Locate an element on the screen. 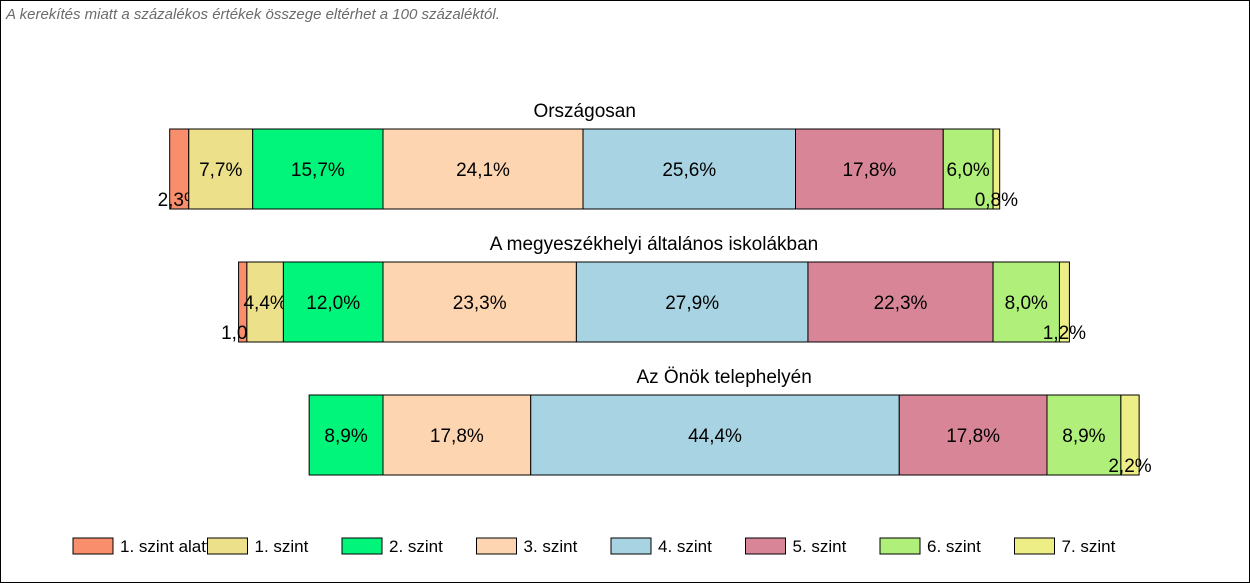 The height and width of the screenshot is (583, 1250). legend-item: 6. szint is located at coordinates (930, 546).